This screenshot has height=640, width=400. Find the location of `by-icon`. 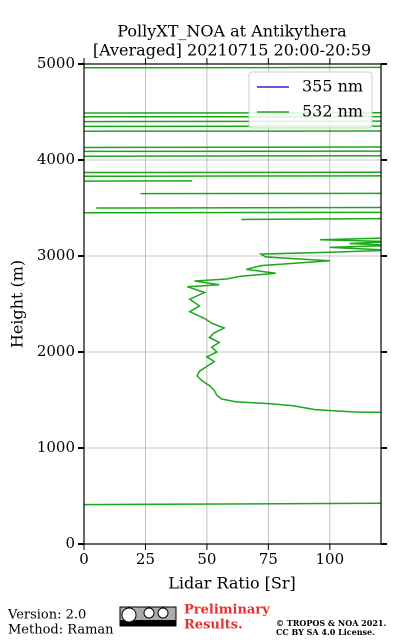

by-icon is located at coordinates (149, 613).